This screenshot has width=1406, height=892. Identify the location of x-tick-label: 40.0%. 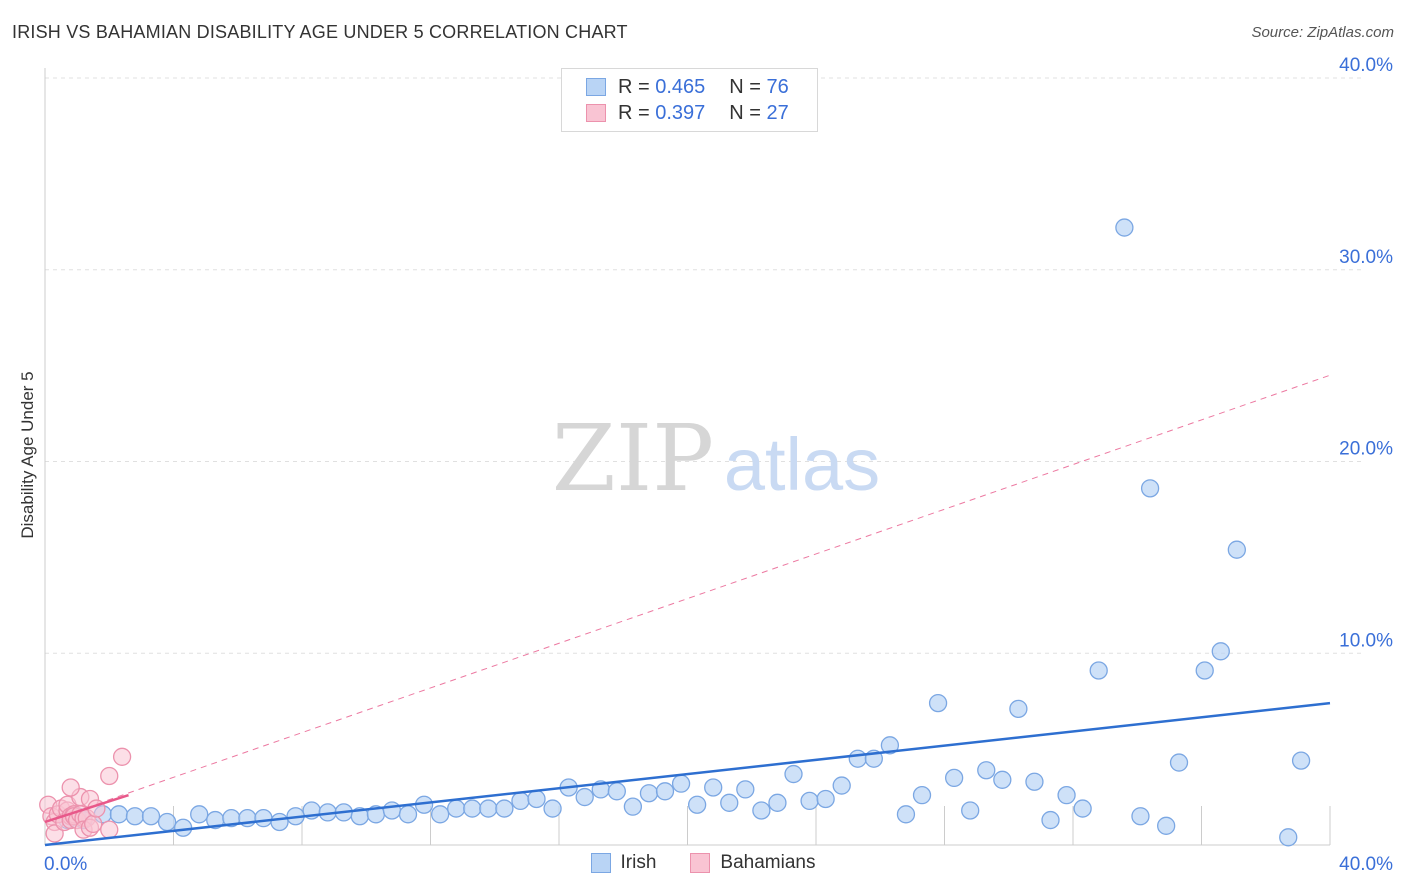
(1366, 864).